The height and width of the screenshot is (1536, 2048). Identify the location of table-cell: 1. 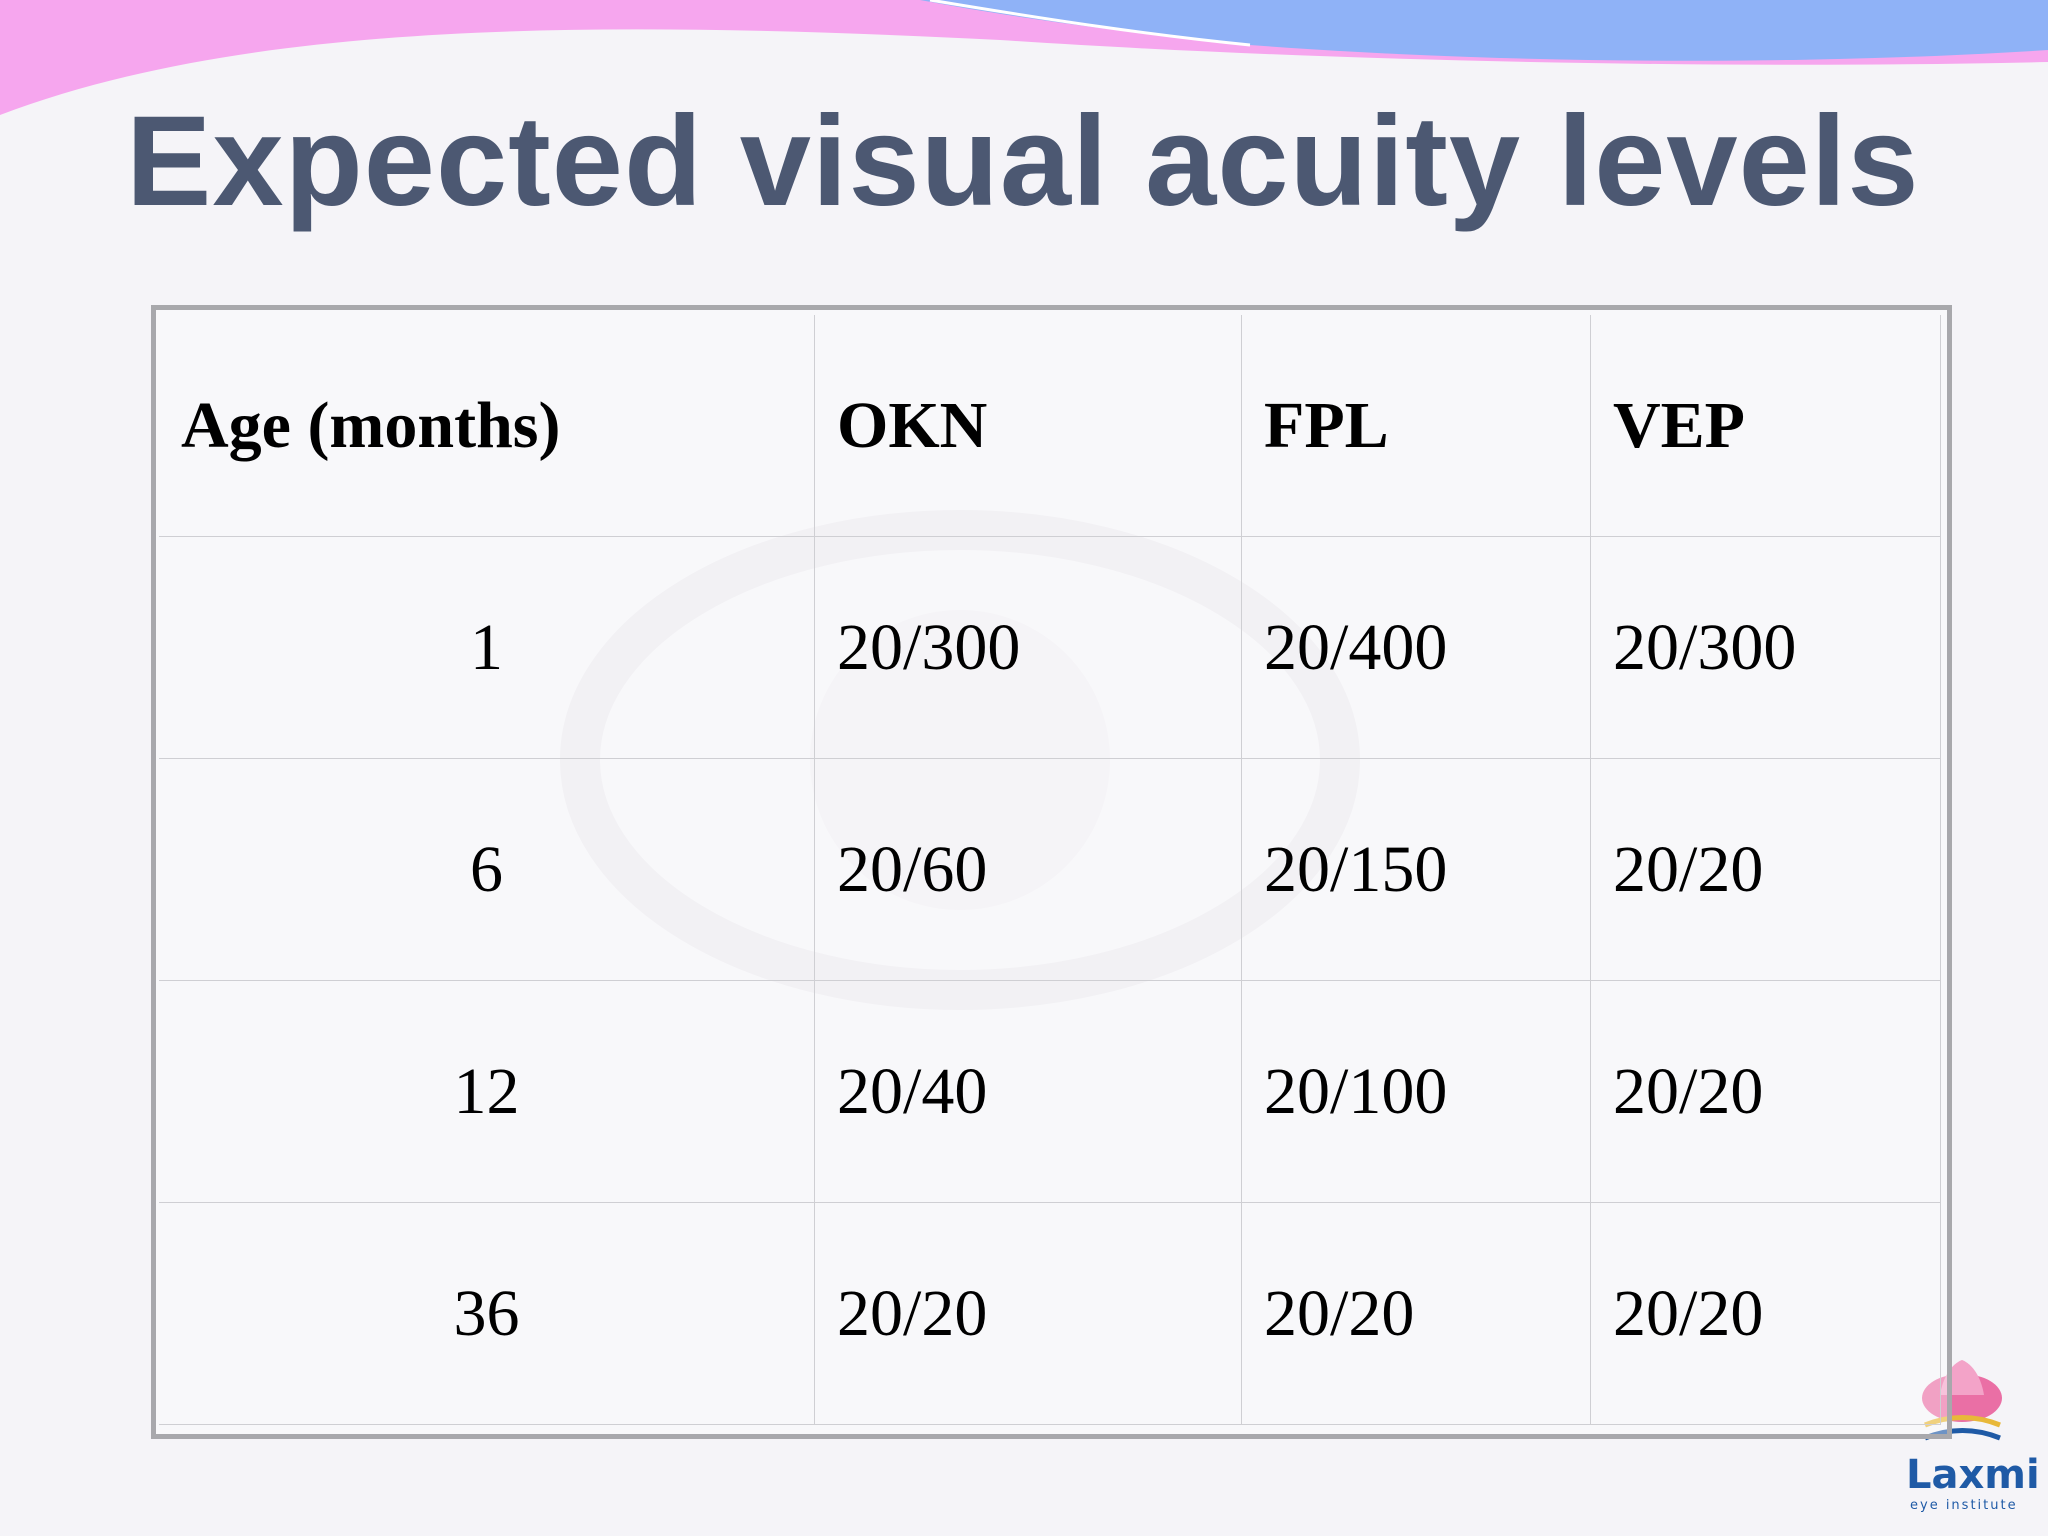
(487, 648).